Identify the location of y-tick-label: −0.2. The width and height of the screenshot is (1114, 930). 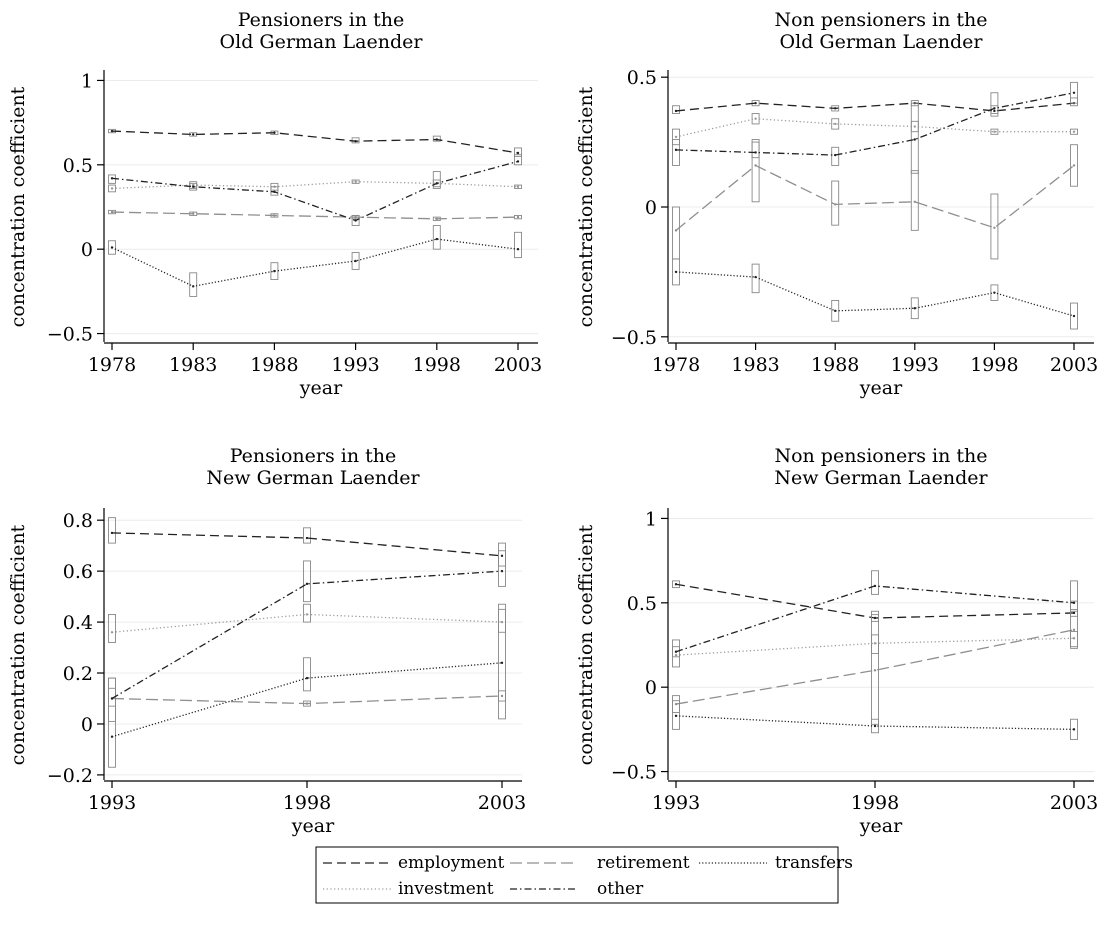
(70, 776).